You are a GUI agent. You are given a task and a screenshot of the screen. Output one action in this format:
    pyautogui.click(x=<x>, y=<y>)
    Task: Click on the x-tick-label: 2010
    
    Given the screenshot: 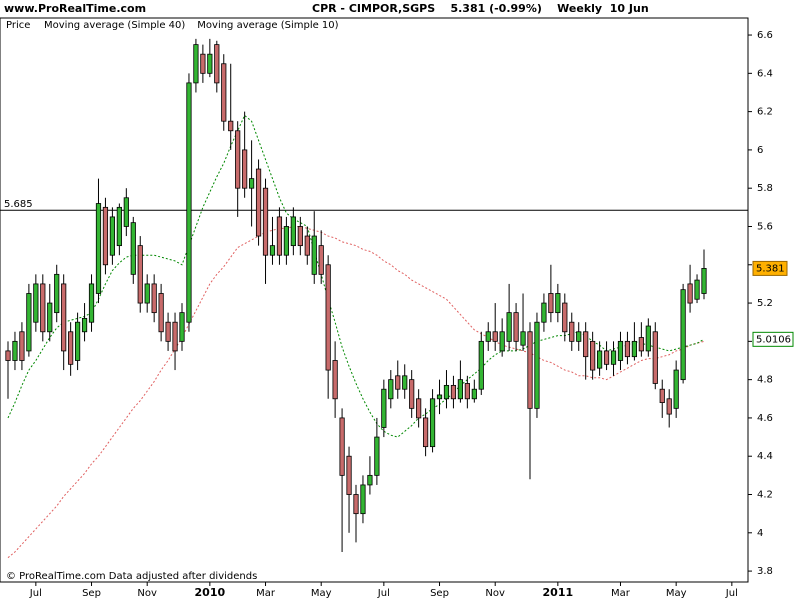 What is the action you would take?
    pyautogui.click(x=210, y=592)
    